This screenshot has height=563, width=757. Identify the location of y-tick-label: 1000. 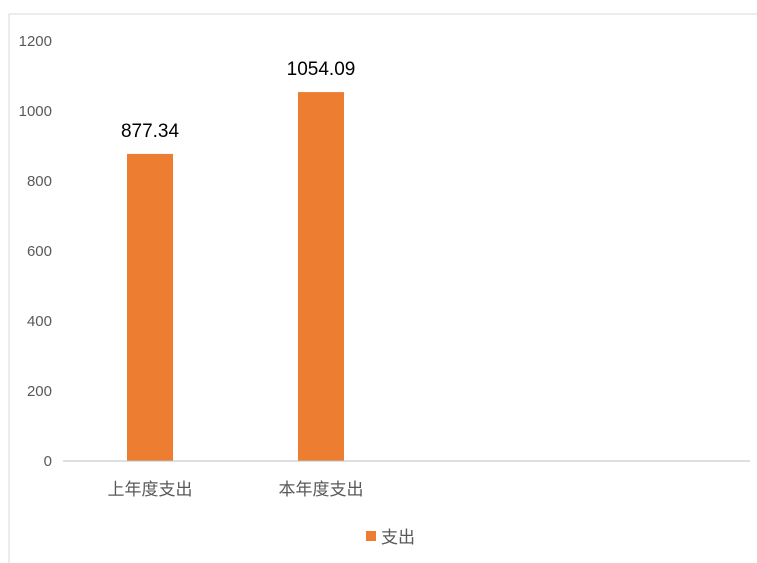
(35, 111).